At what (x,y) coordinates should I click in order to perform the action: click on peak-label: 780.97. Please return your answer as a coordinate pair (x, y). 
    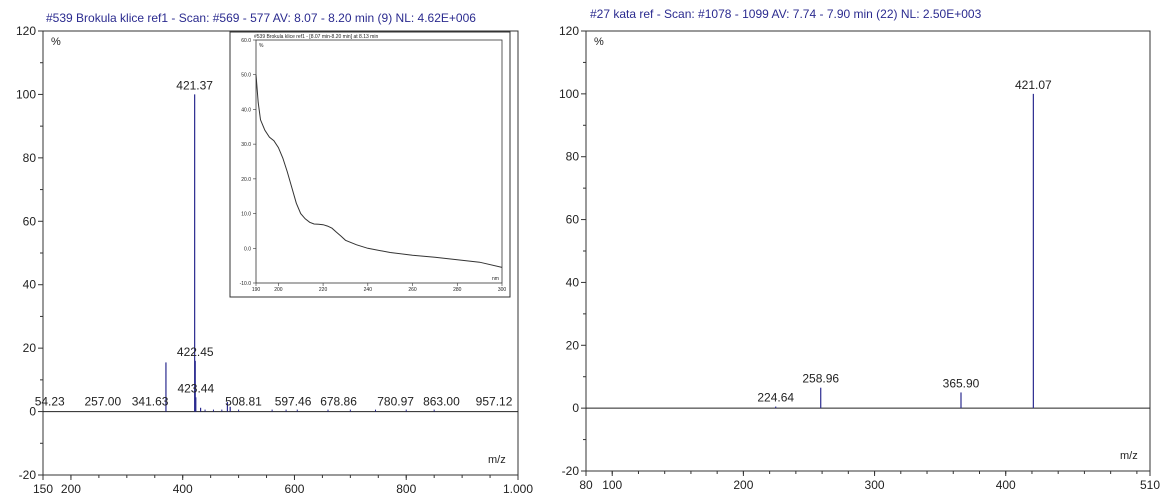
    Looking at the image, I should click on (395, 402).